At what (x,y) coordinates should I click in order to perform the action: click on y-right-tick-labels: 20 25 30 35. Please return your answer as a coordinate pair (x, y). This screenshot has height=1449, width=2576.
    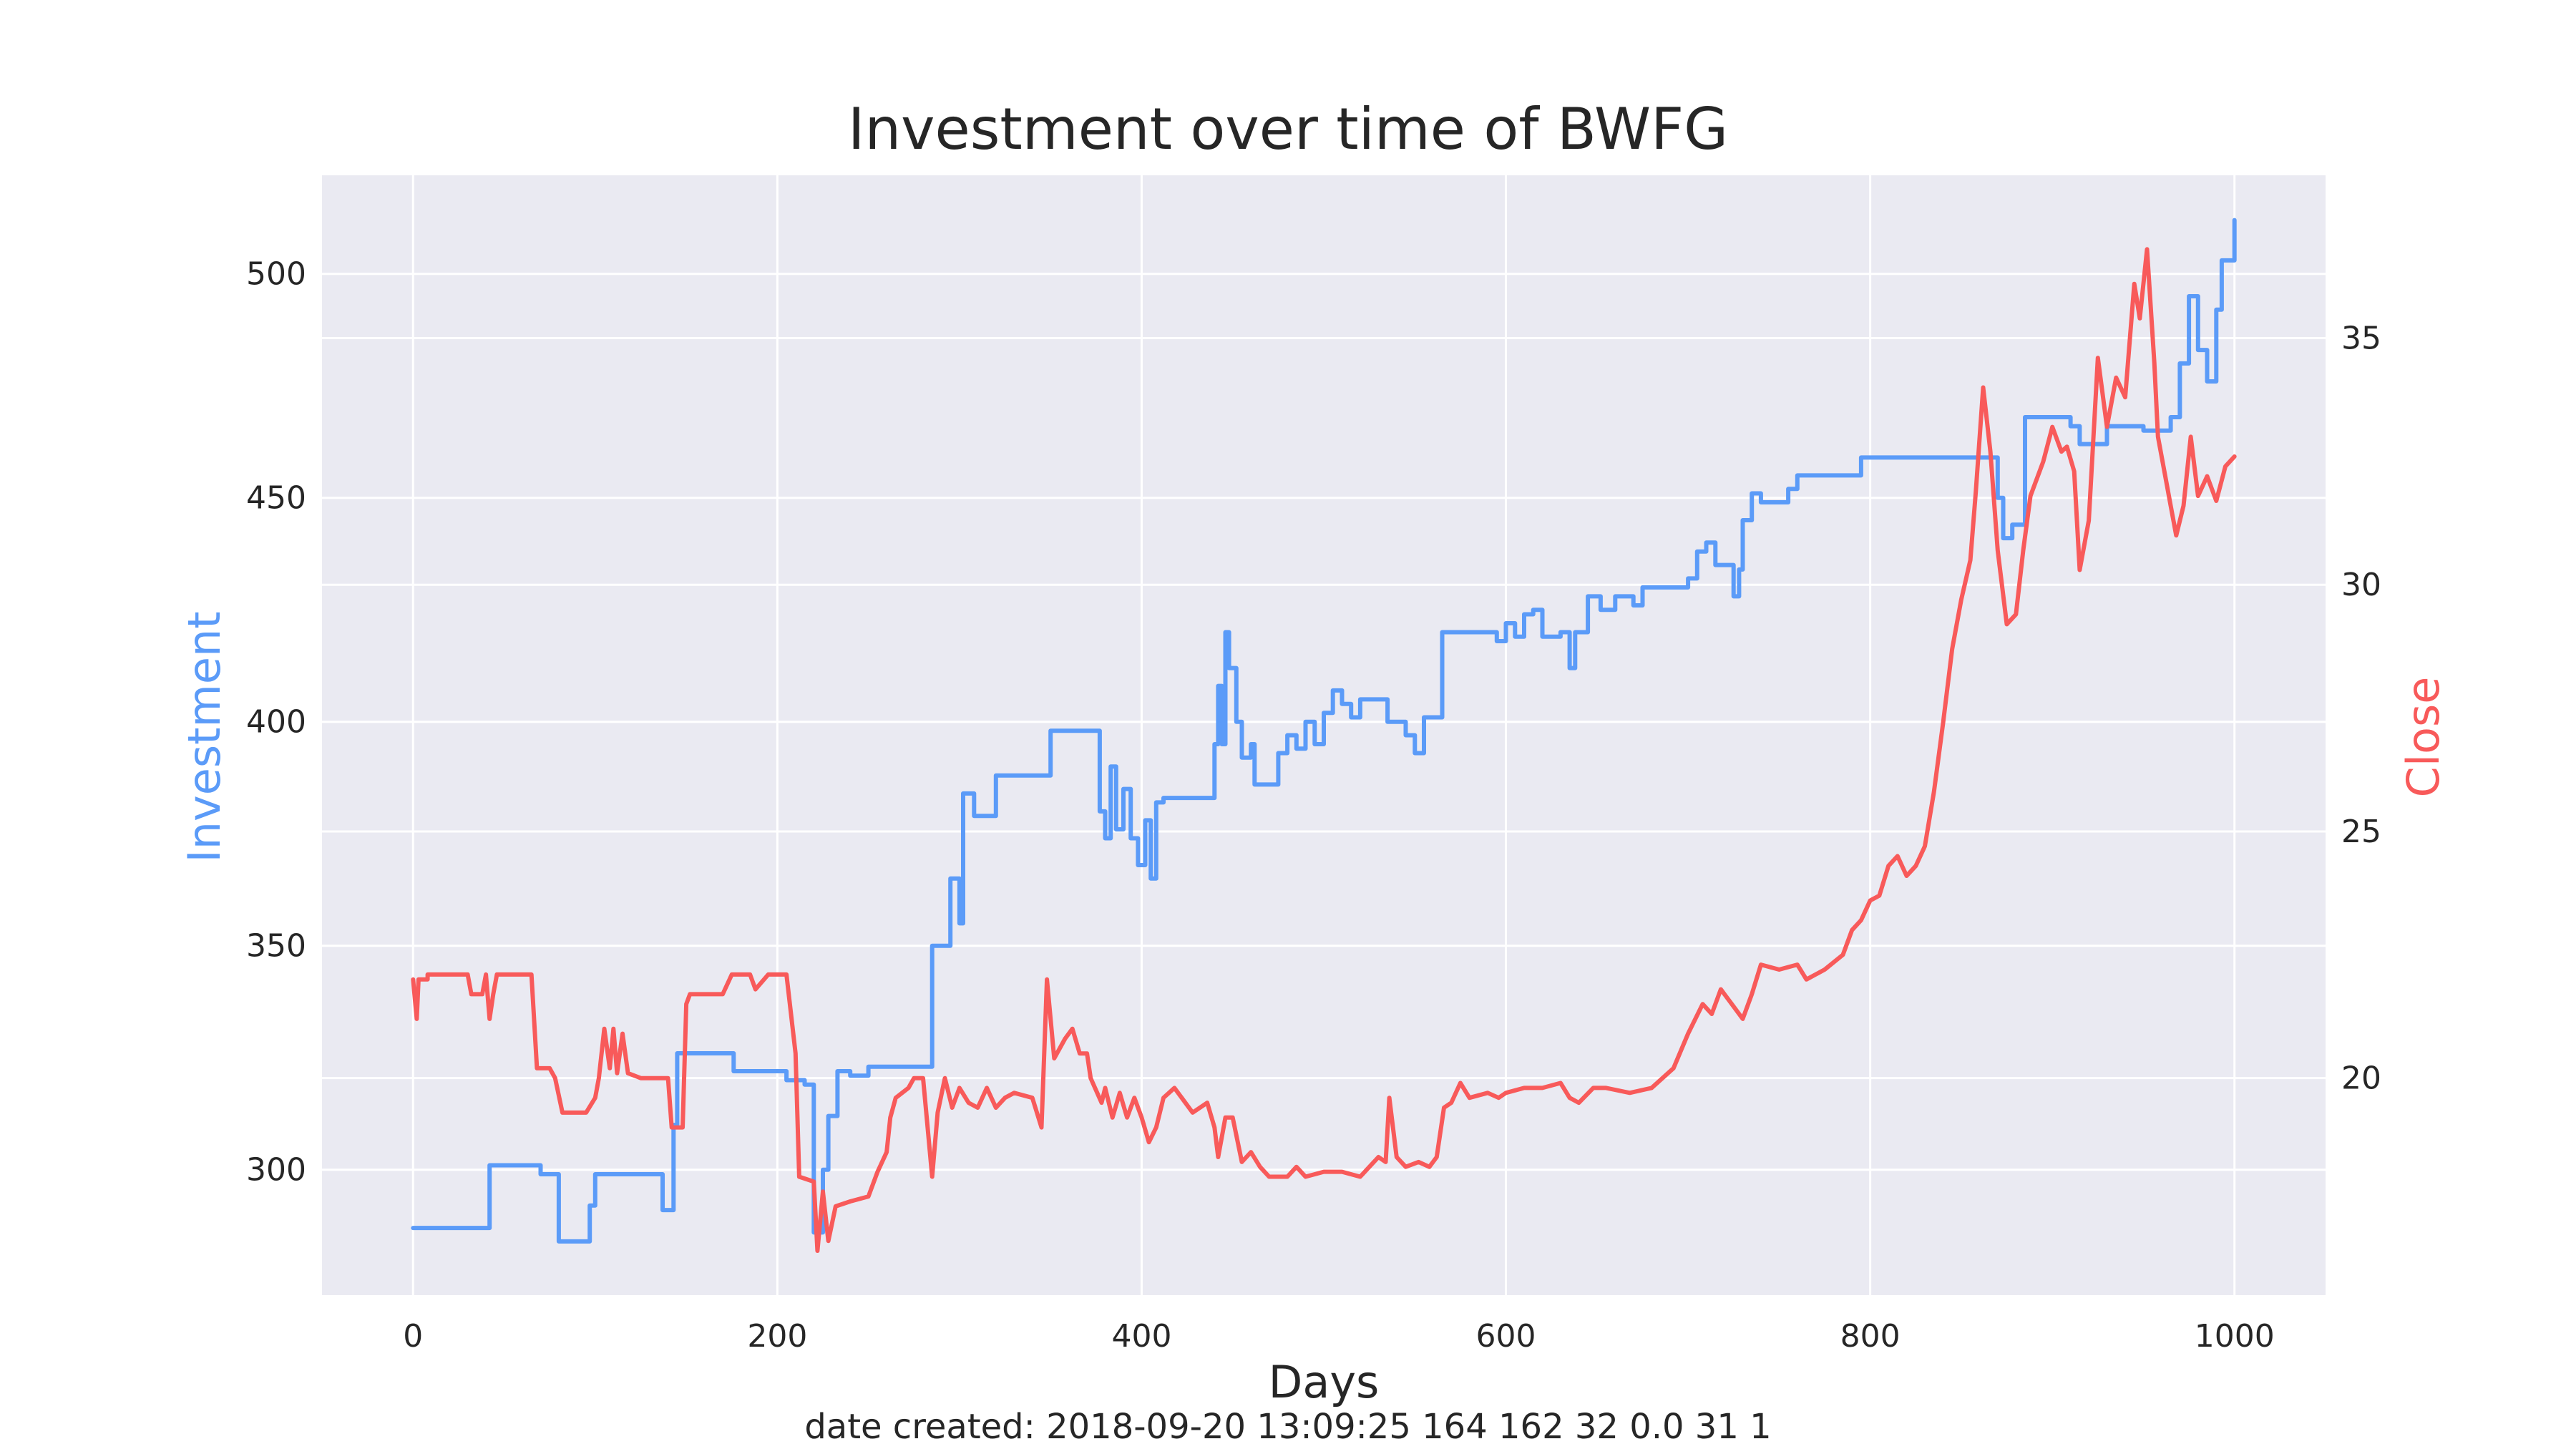
    Looking at the image, I should click on (2361, 709).